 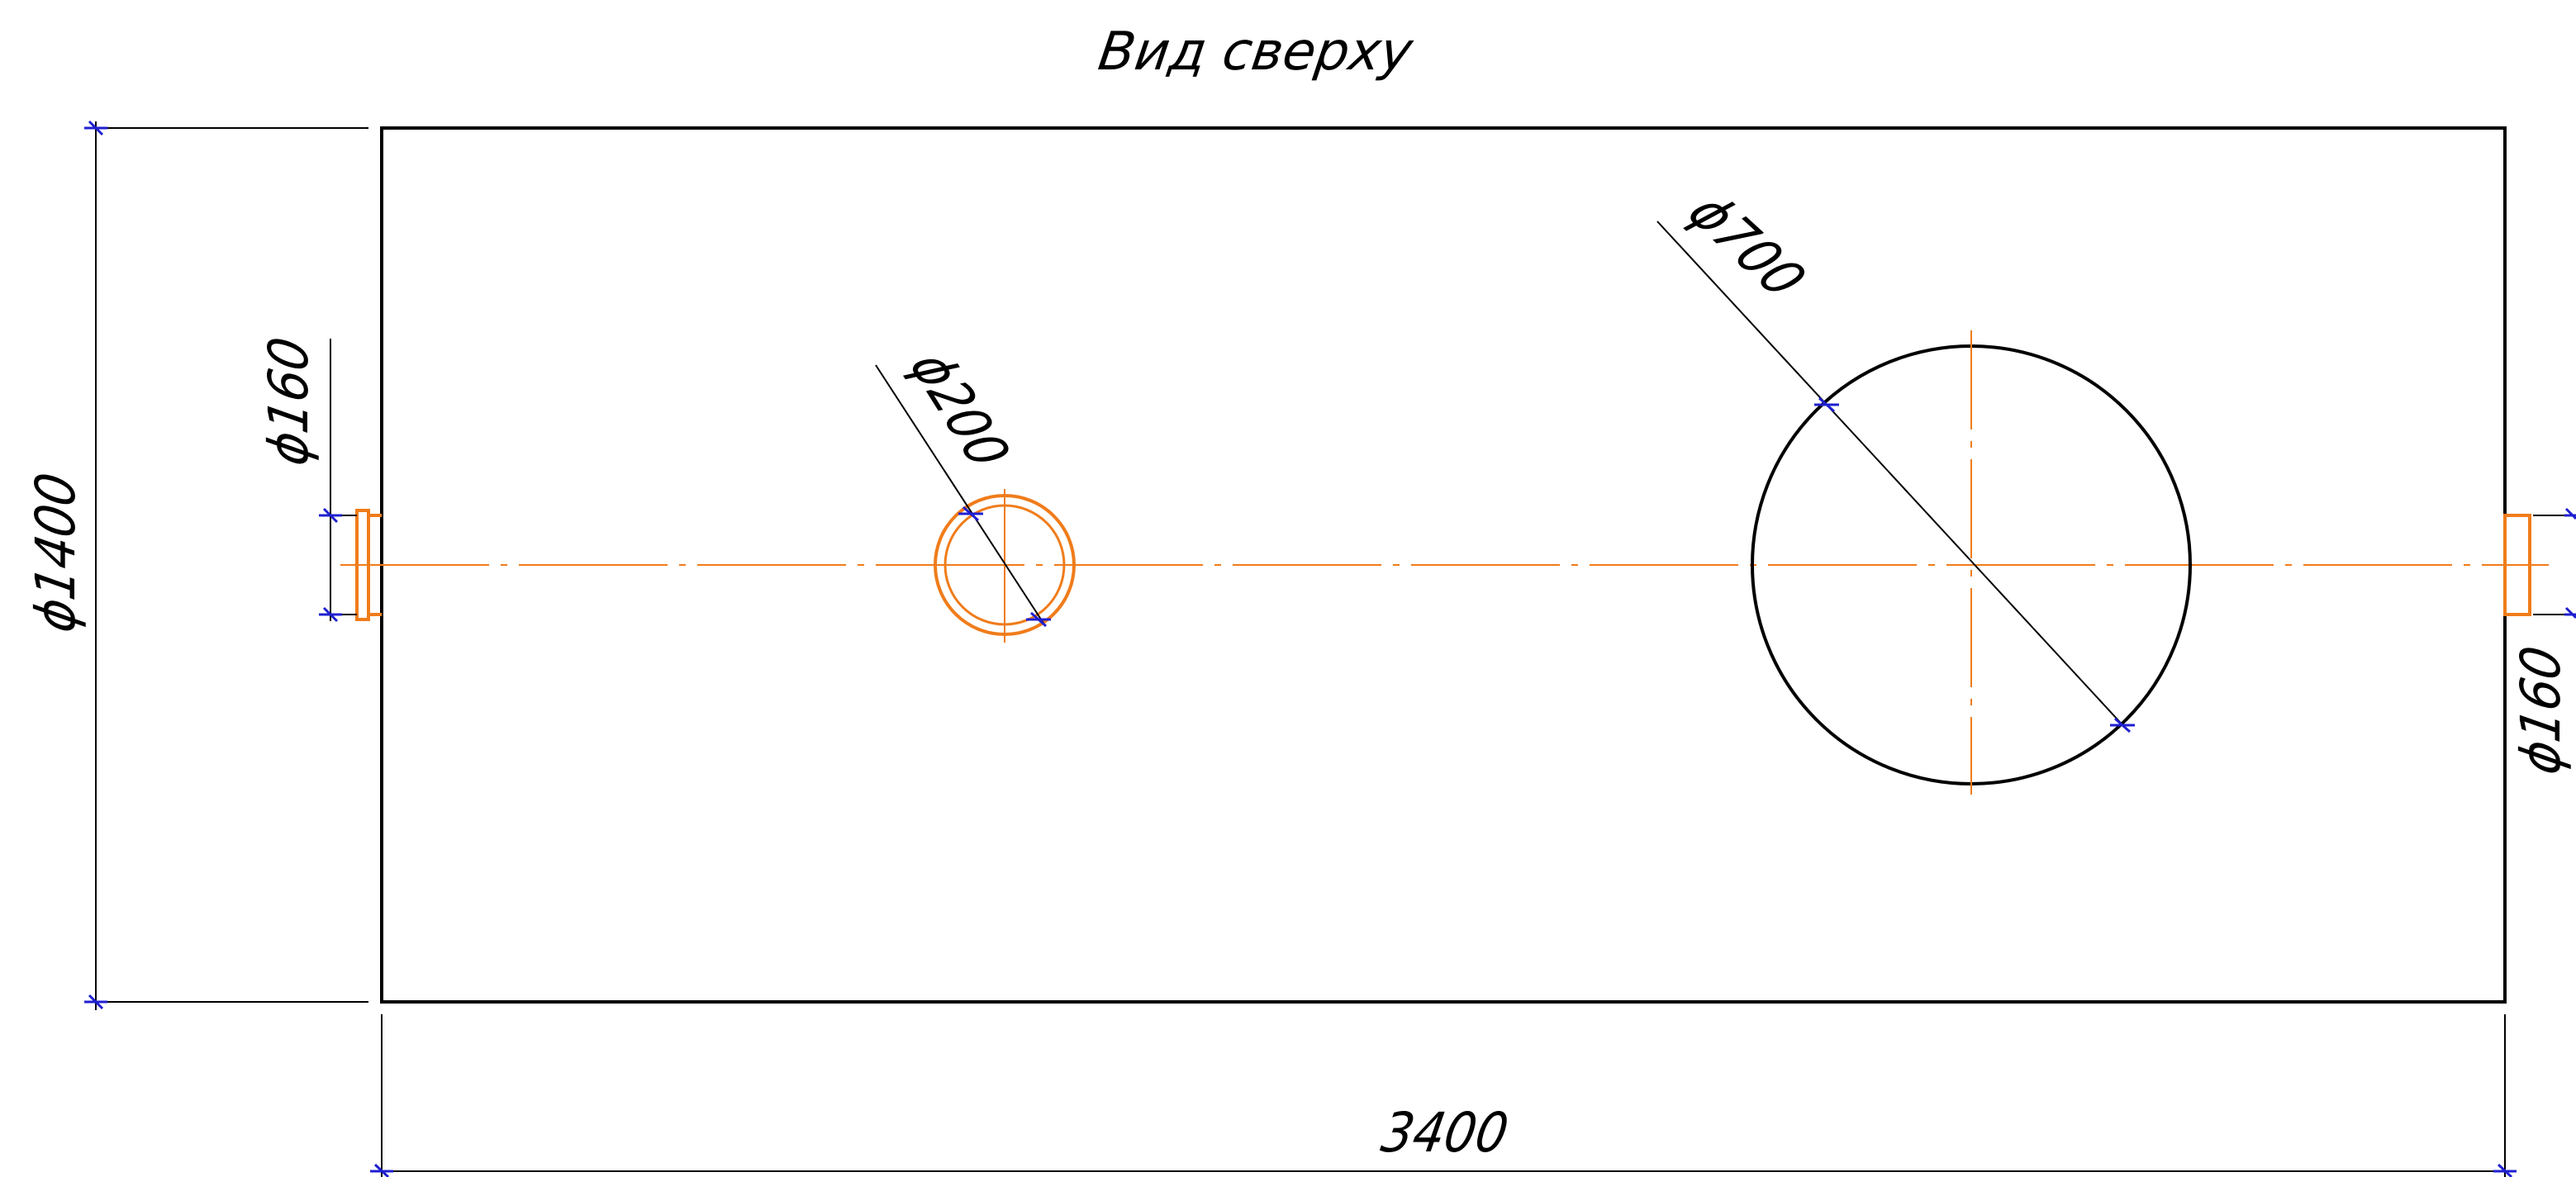 I want to click on body-diameter-tick-top, so click(x=95, y=128).